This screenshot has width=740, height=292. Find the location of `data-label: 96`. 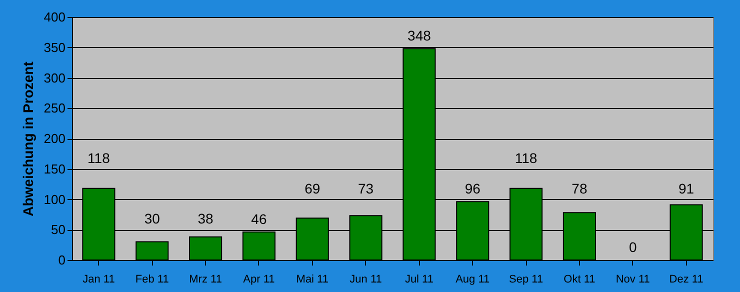

data-label: 96 is located at coordinates (472, 188).